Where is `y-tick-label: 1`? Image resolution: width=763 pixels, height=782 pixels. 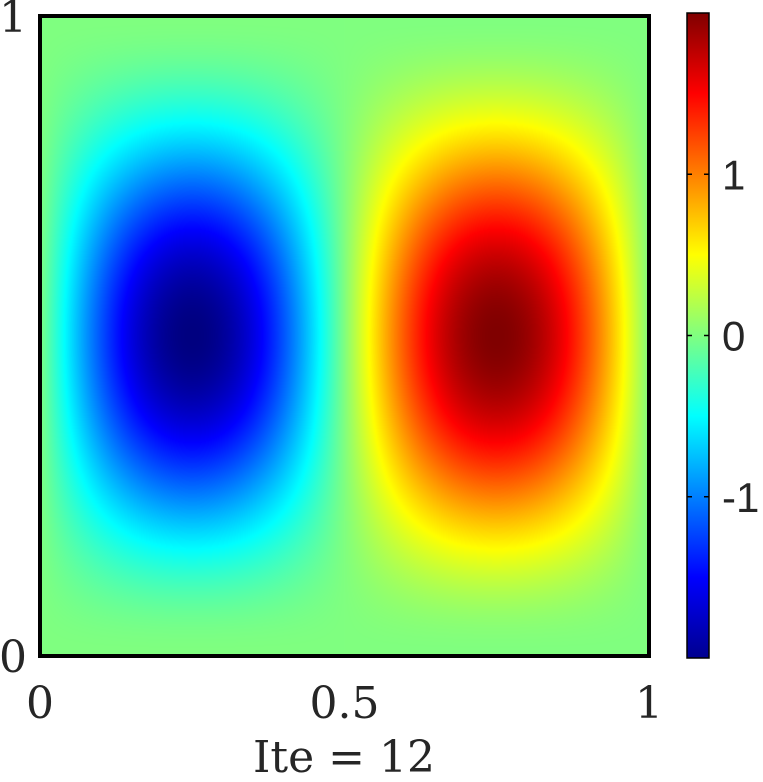 y-tick-label: 1 is located at coordinates (13, 21).